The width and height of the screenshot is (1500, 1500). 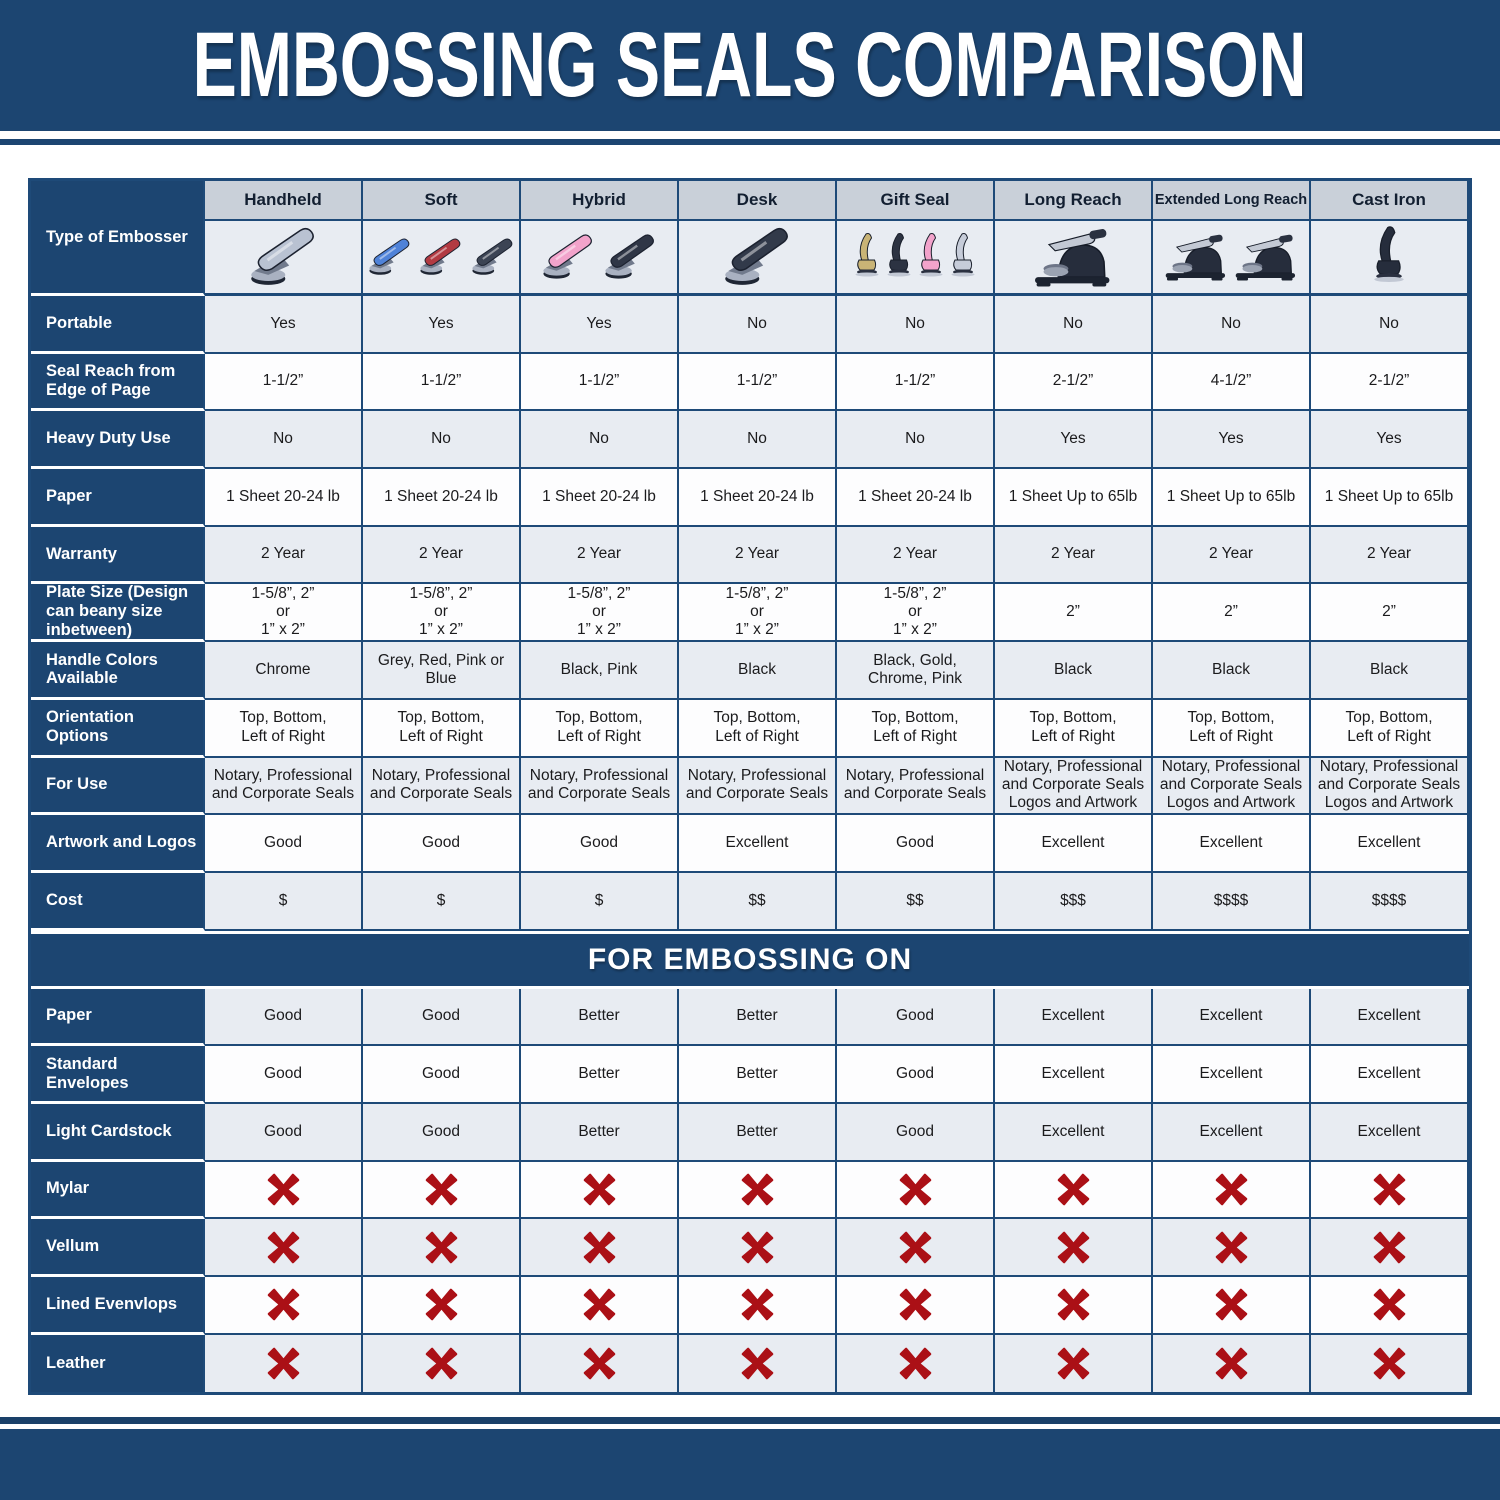 I want to click on cell-lined-evenvlops-cast-iron, so click(x=1390, y=1306).